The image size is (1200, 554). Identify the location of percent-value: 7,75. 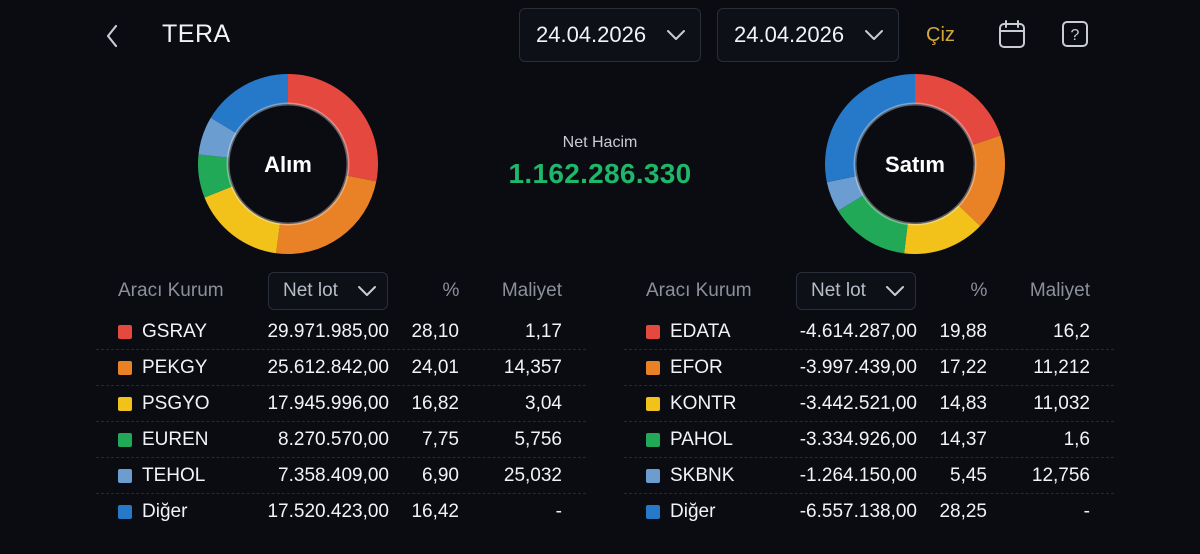
(440, 439).